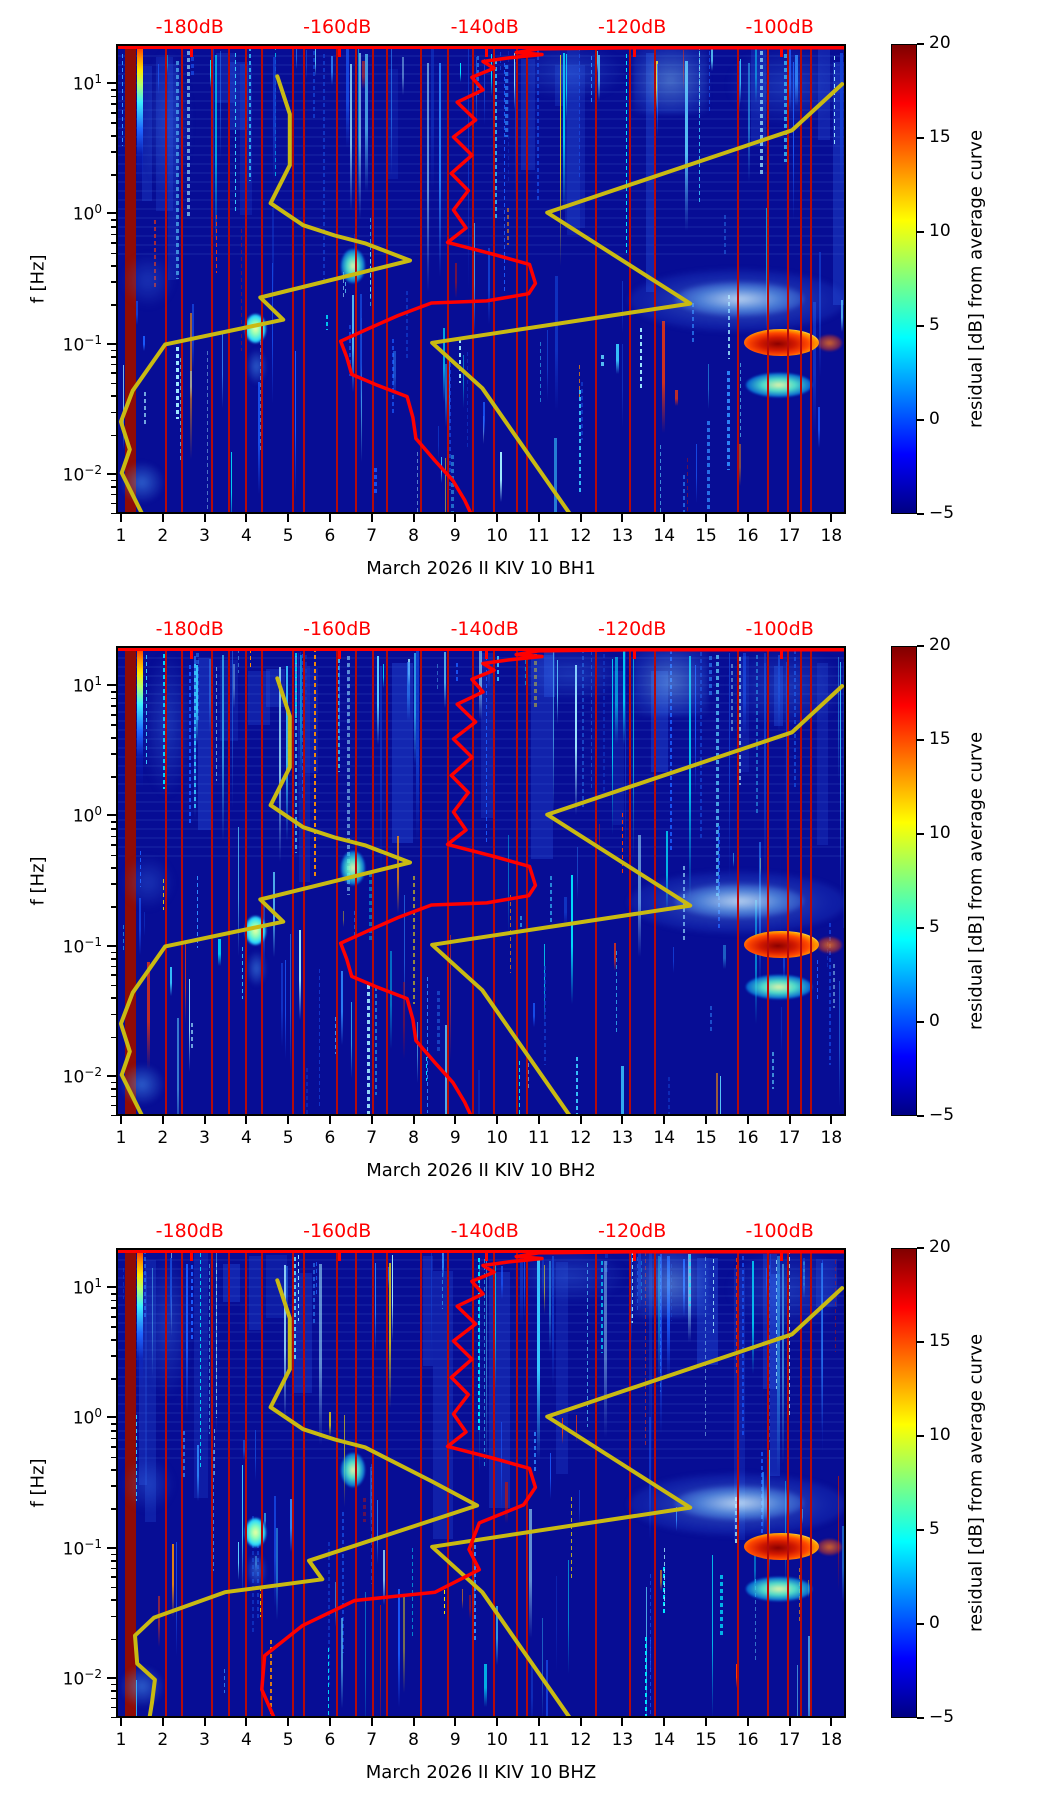 This screenshot has width=1052, height=1806. What do you see at coordinates (87, 1417) in the screenshot?
I see `y-axis-tick-label: 100` at bounding box center [87, 1417].